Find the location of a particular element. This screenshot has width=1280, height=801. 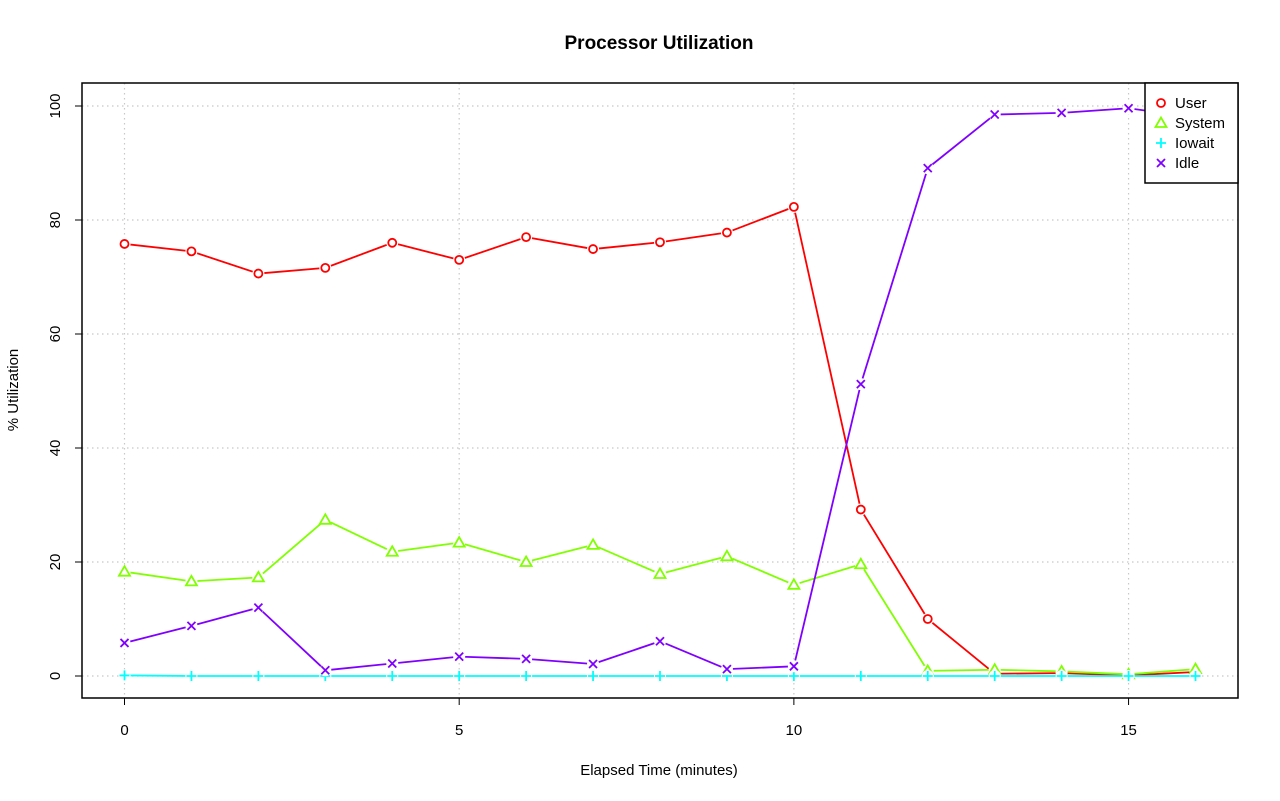

legend-marker-idle is located at coordinates (1161, 163).